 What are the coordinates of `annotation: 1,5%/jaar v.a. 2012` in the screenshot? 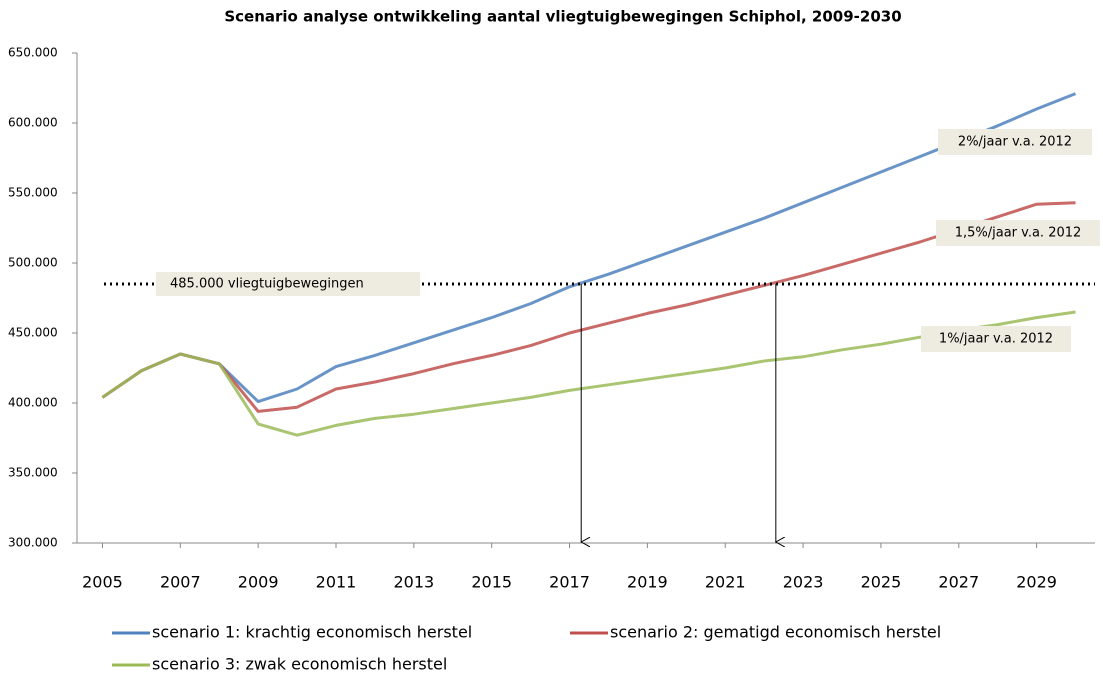 It's located at (1018, 233).